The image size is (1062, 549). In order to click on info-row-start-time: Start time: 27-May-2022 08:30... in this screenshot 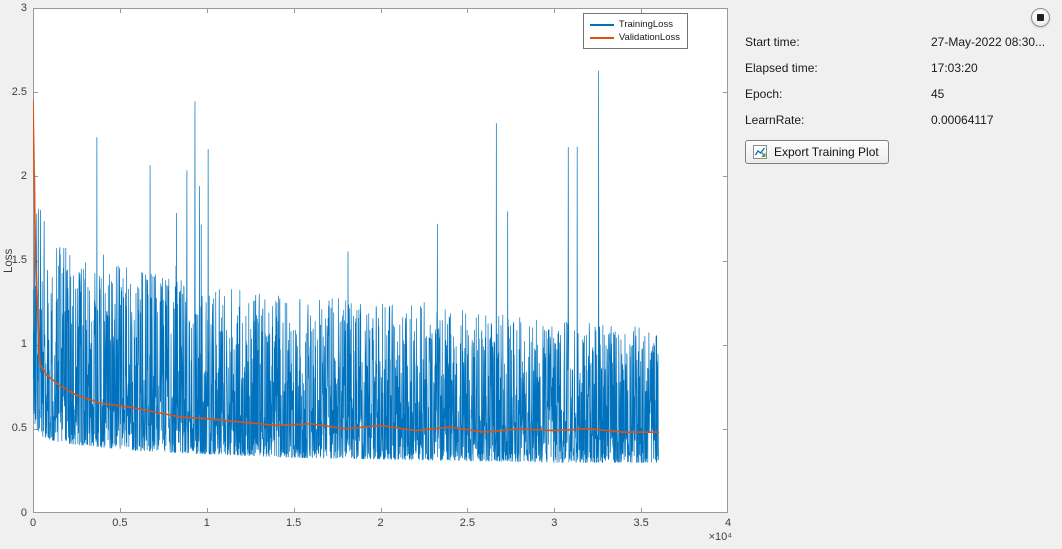, I will do `click(901, 42)`.